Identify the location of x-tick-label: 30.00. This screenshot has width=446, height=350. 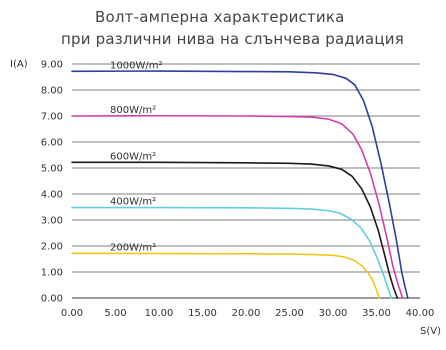
(333, 313).